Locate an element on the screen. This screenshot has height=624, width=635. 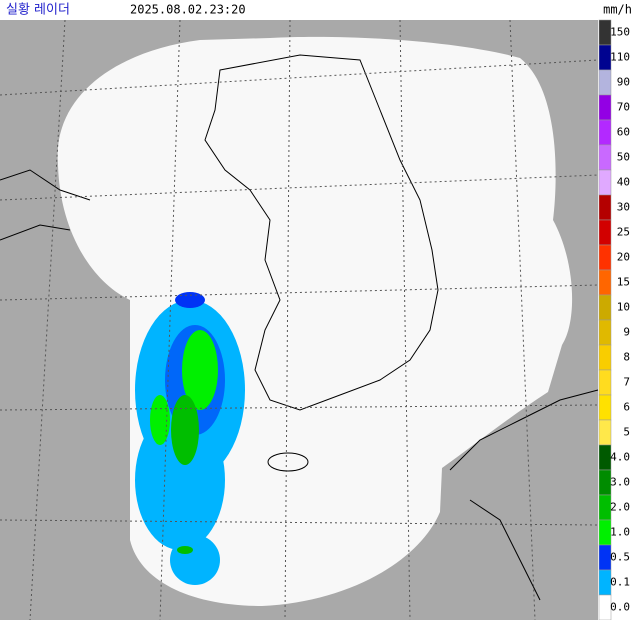
legend-label: 20 is located at coordinates (623, 257).